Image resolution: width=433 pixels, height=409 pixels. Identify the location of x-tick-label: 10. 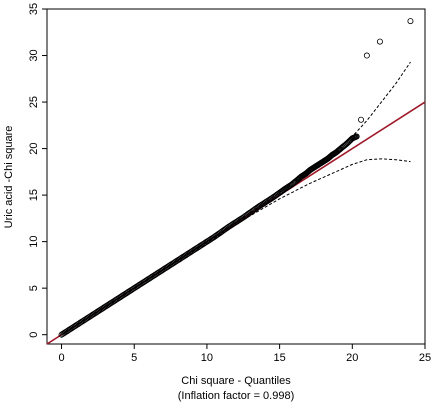
(207, 358).